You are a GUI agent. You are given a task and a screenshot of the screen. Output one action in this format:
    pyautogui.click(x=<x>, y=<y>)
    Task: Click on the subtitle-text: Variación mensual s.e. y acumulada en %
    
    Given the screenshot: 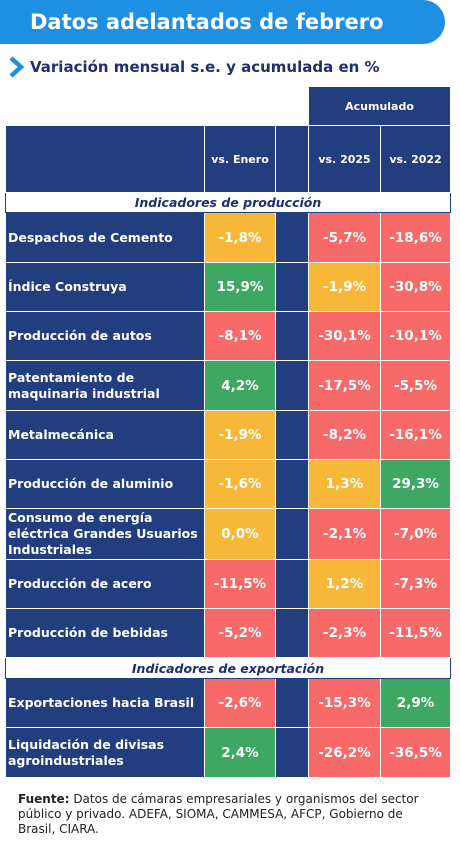 What is the action you would take?
    pyautogui.click(x=205, y=67)
    